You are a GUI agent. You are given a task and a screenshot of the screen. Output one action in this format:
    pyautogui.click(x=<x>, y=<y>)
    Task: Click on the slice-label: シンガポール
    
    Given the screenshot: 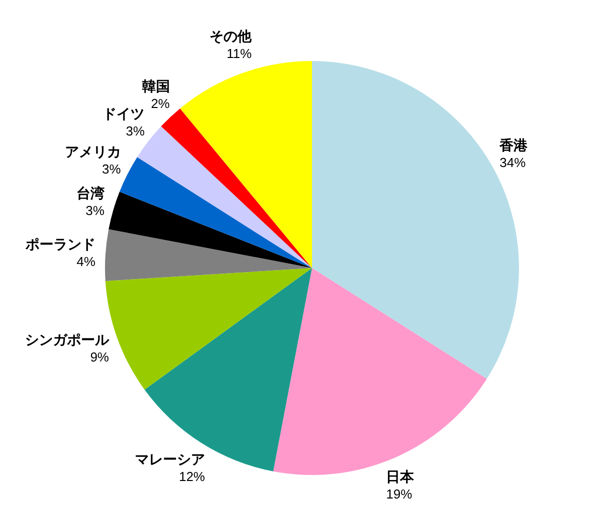 What is the action you would take?
    pyautogui.click(x=67, y=339)
    